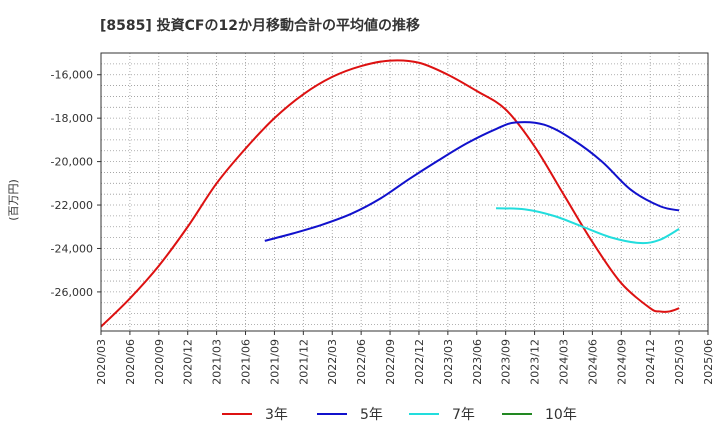 Image resolution: width=720 pixels, height=440 pixels. What do you see at coordinates (274, 362) in the screenshot?
I see `x-tick-label: 2021/09` at bounding box center [274, 362].